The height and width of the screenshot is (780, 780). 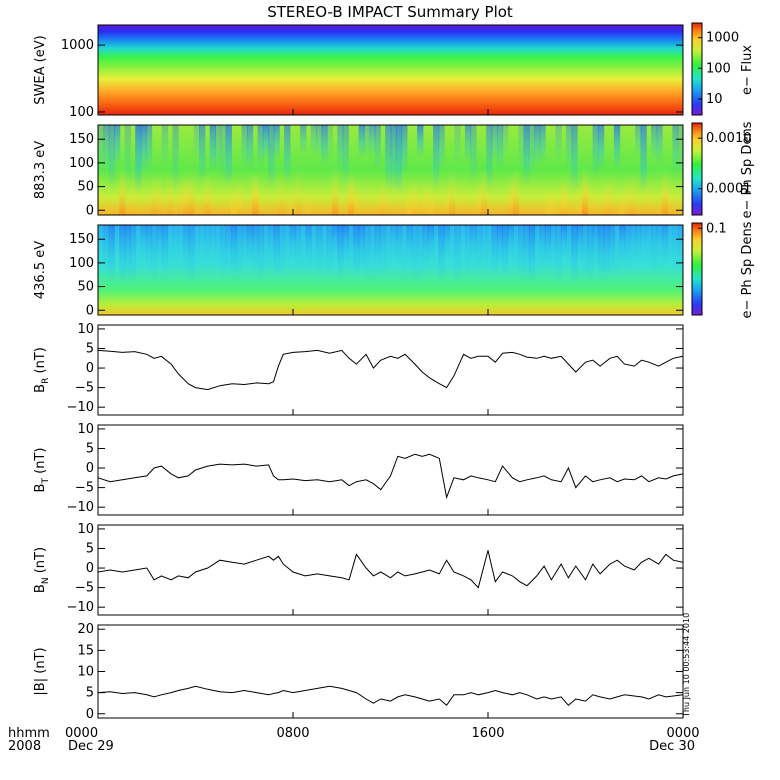 I want to click on panel-pad-436: 0 50 100 150 436.5 eV 0.1 e− Ph Sp Dens, so click(x=394, y=269).